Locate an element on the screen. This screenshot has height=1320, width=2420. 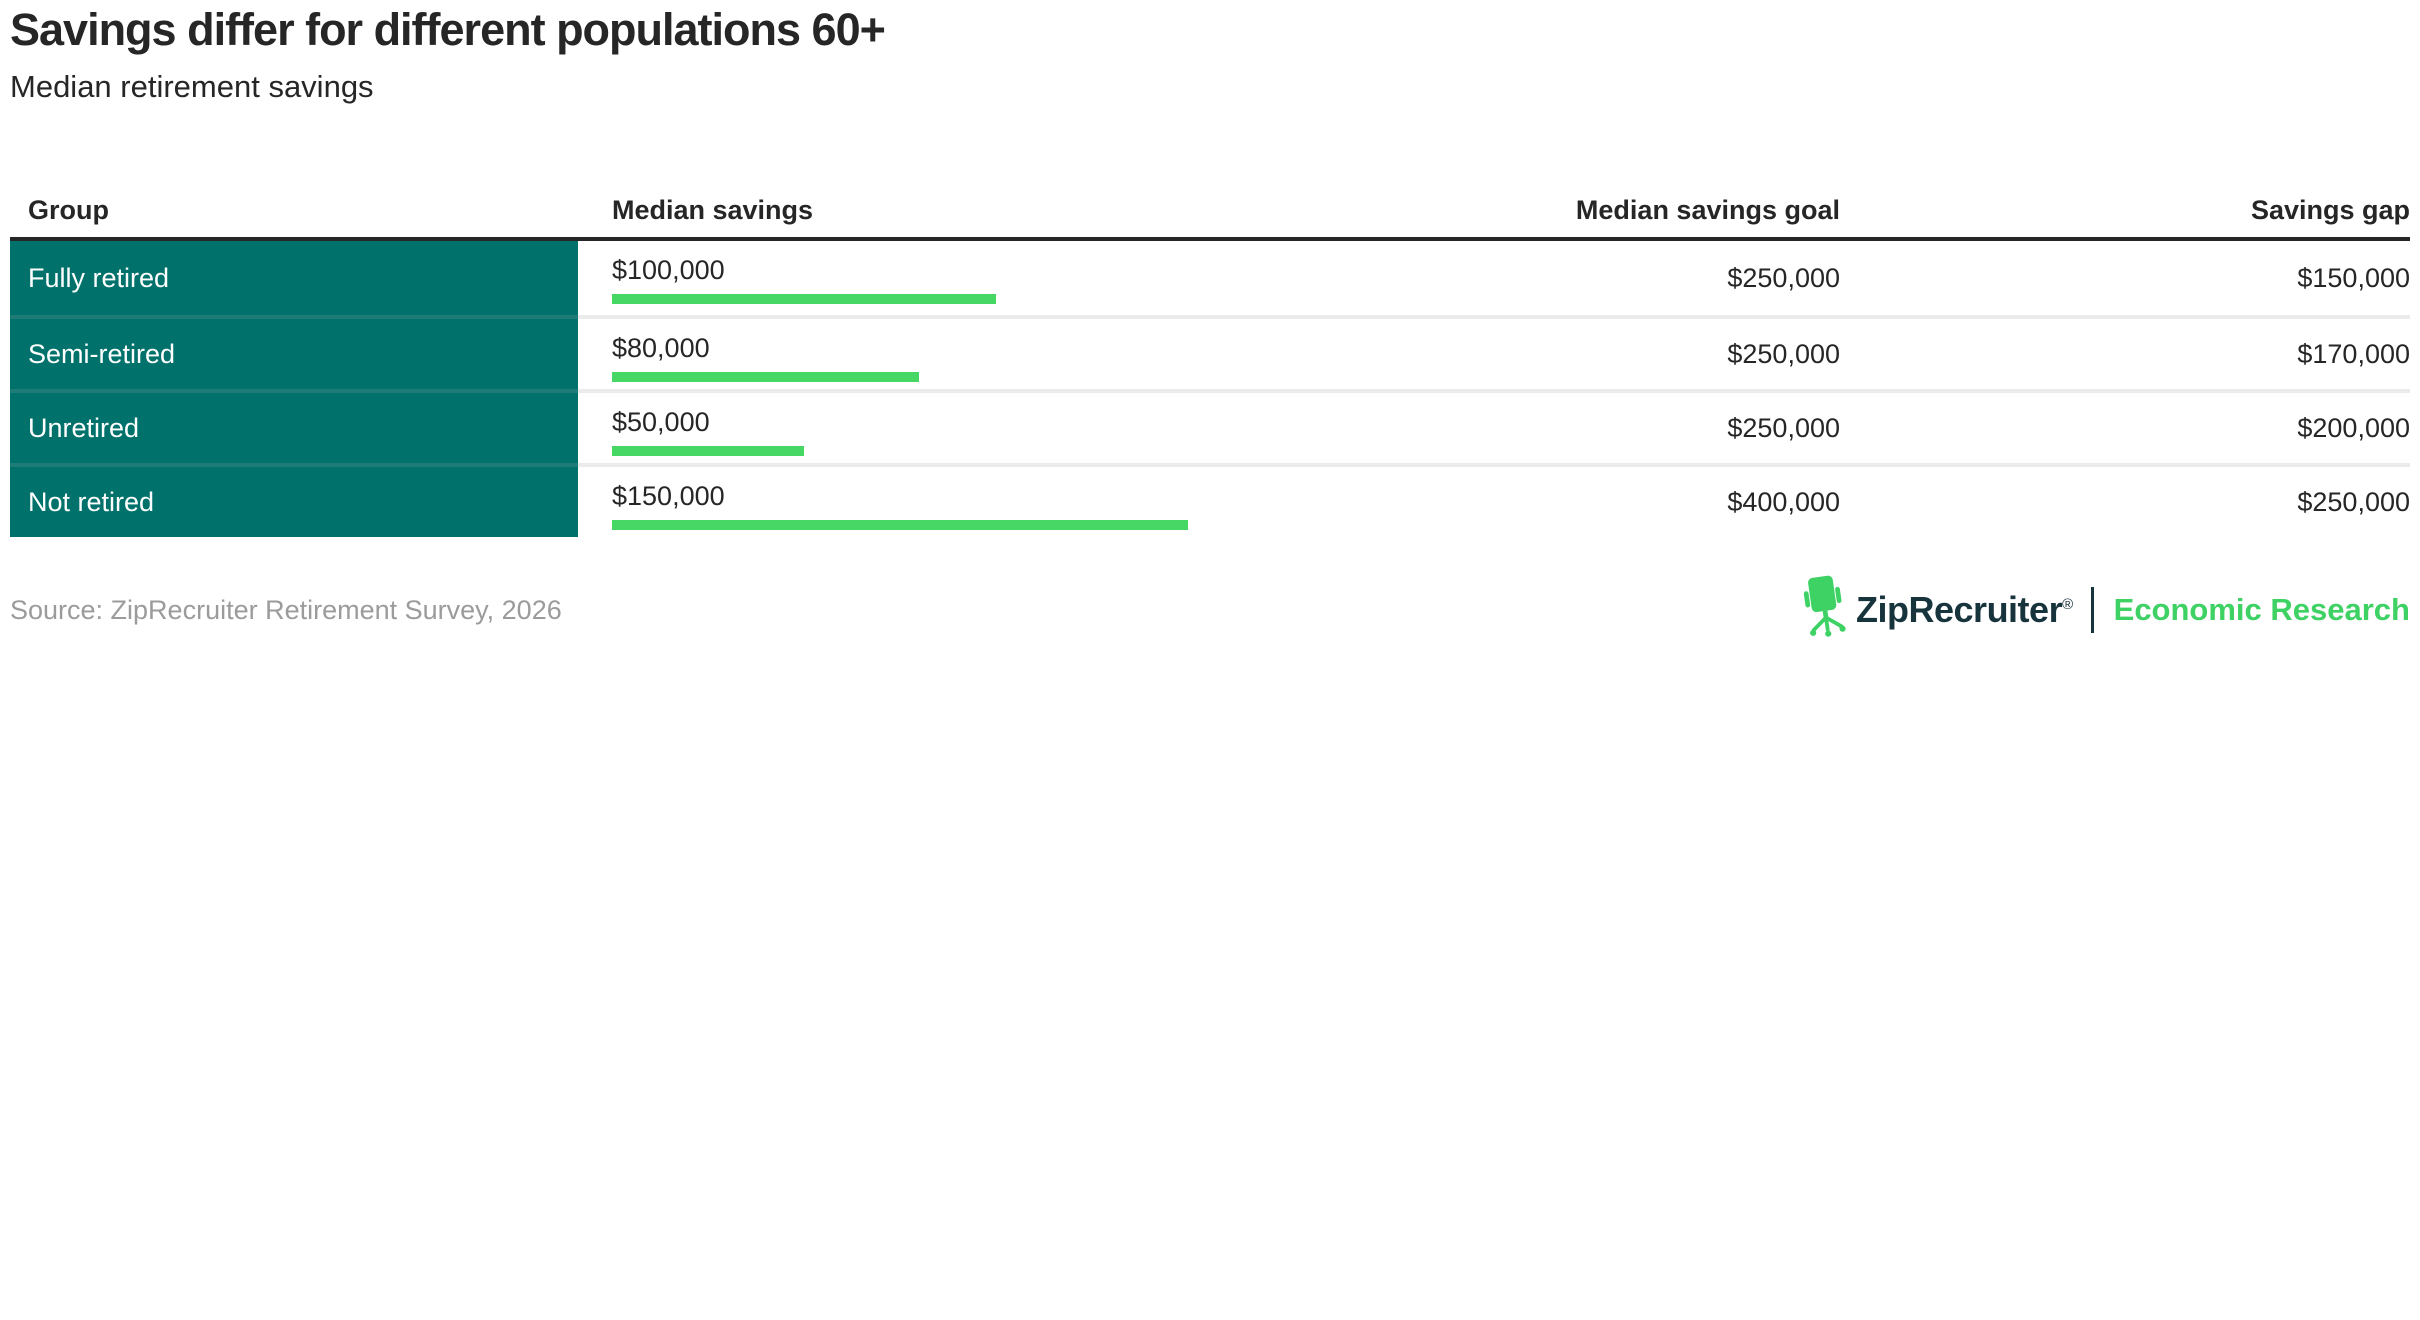
savings-gap-cell: $150,000 is located at coordinates (2353, 277).